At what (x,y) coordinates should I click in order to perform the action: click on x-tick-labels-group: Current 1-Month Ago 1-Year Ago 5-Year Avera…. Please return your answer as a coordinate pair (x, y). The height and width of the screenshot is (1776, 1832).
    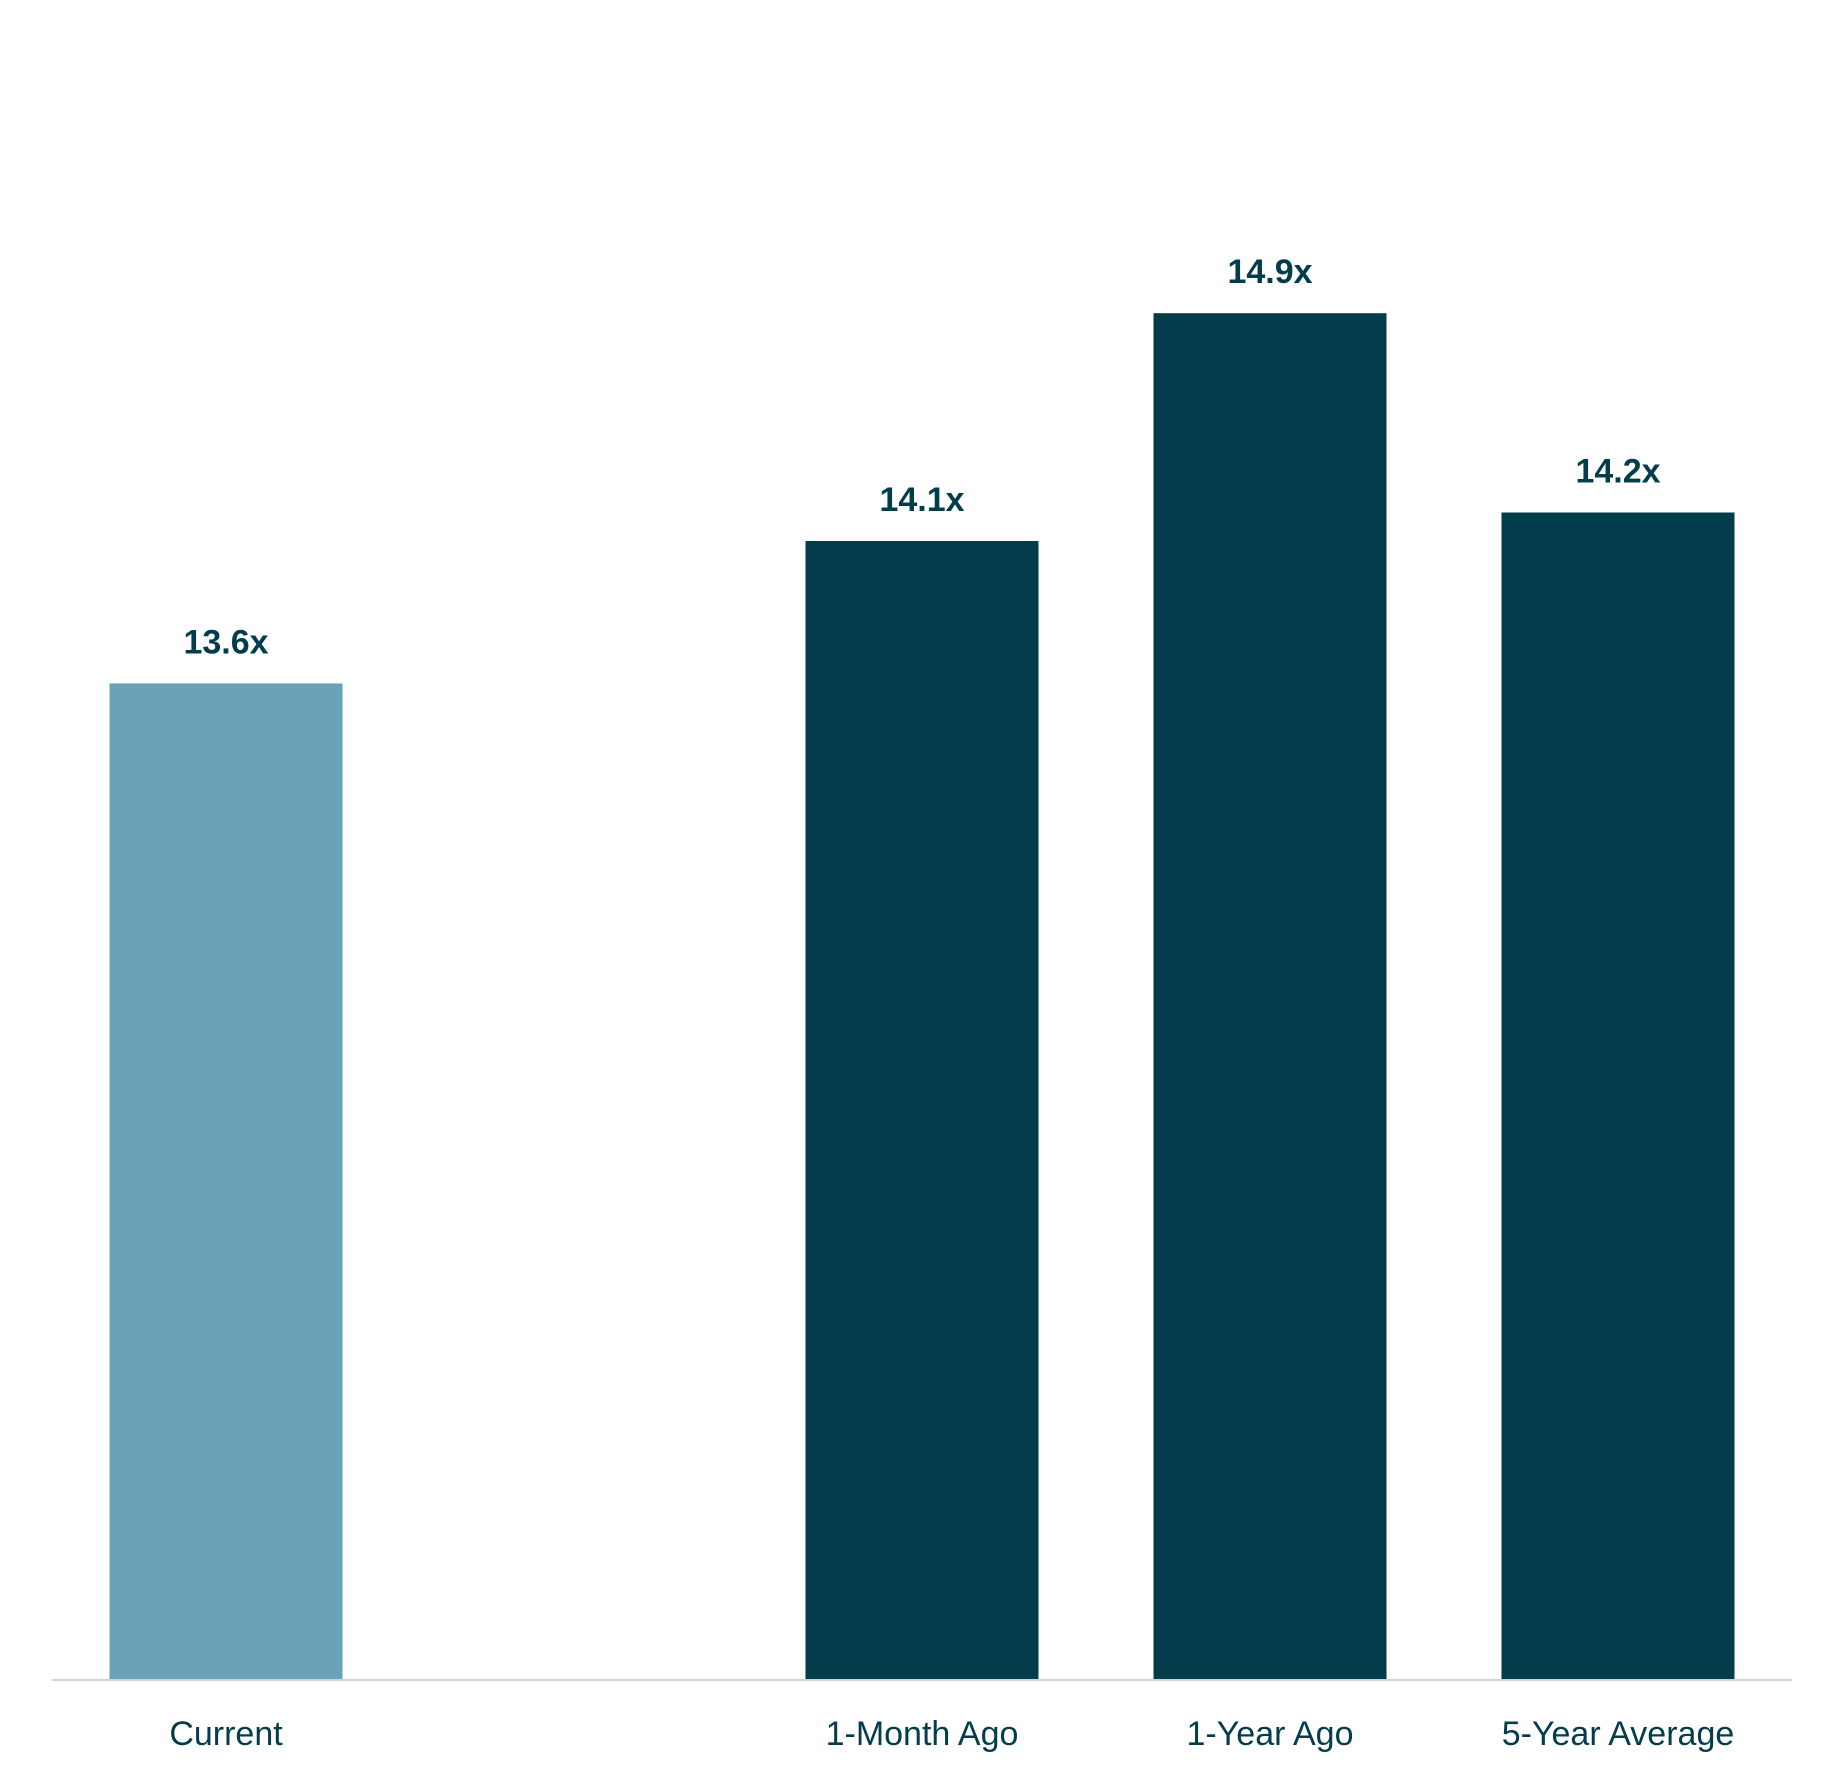
    Looking at the image, I should click on (951, 1734).